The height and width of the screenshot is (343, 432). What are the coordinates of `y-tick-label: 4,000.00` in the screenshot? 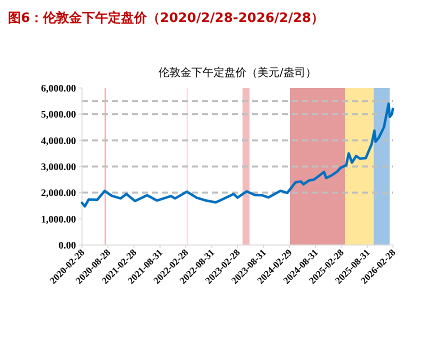 It's located at (58, 141).